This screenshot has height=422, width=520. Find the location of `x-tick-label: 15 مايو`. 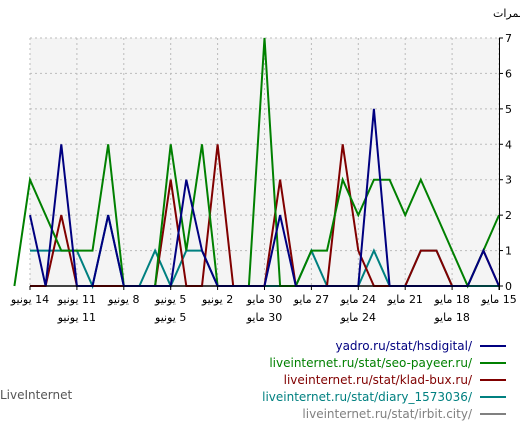

x-tick-label: 15 مايو is located at coordinates (498, 299).